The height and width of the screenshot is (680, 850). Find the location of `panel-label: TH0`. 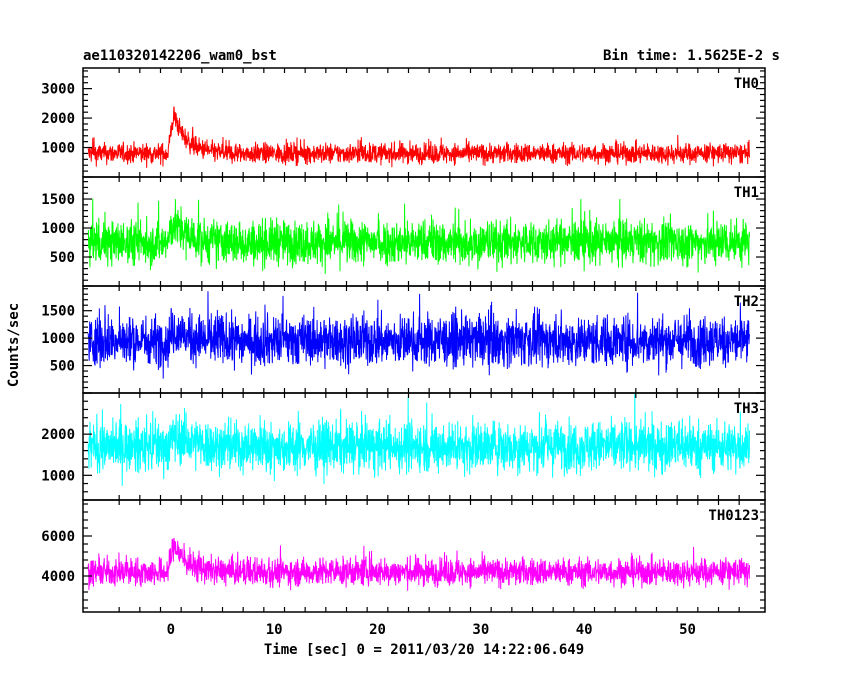

panel-label: TH0 is located at coordinates (746, 84).